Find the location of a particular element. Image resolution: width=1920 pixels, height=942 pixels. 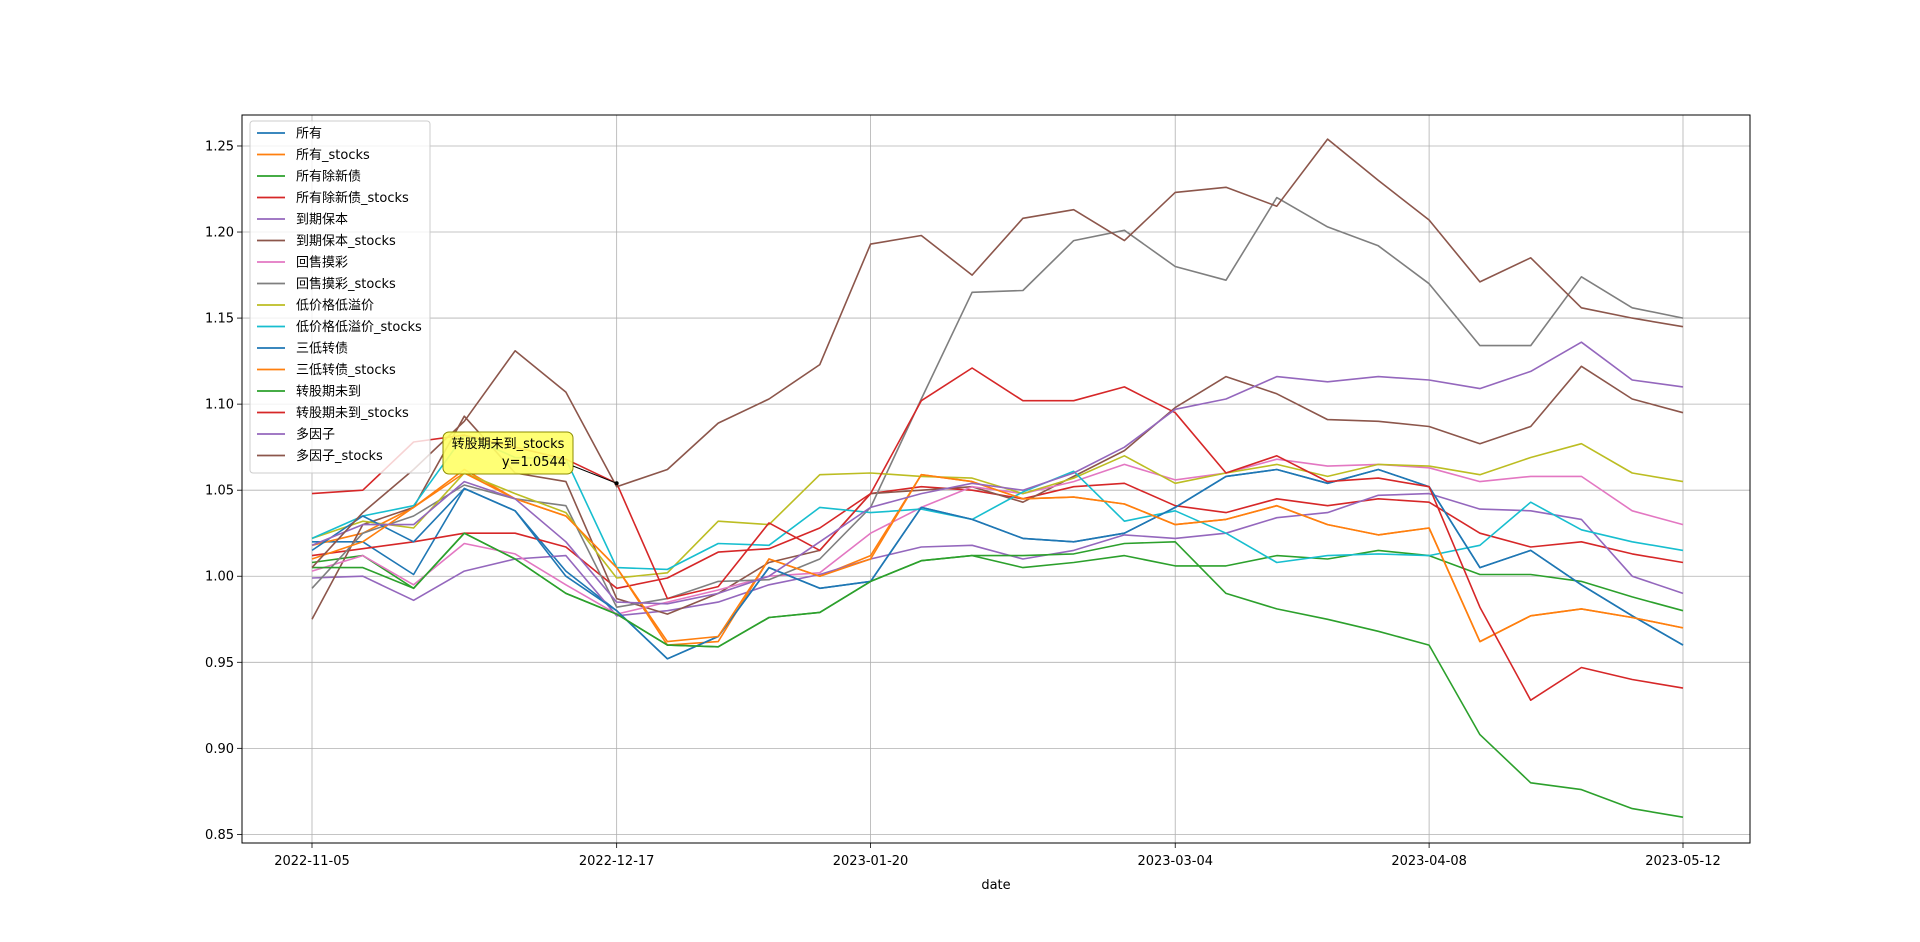

legend-label: 转股期未到 is located at coordinates (328, 392).